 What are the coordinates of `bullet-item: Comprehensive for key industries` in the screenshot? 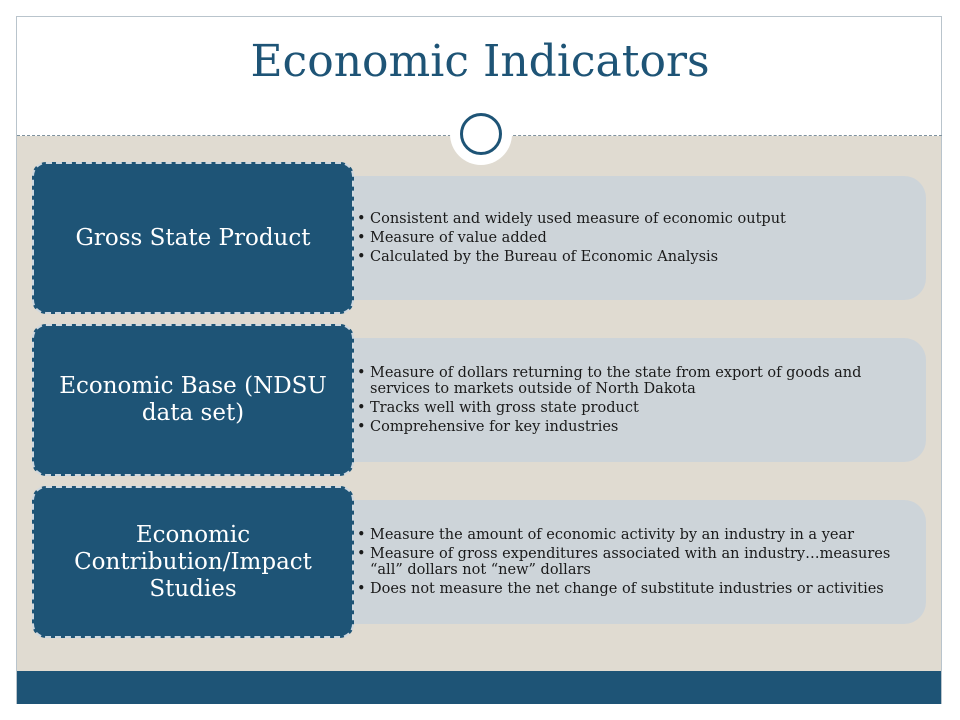 It's located at (634, 427).